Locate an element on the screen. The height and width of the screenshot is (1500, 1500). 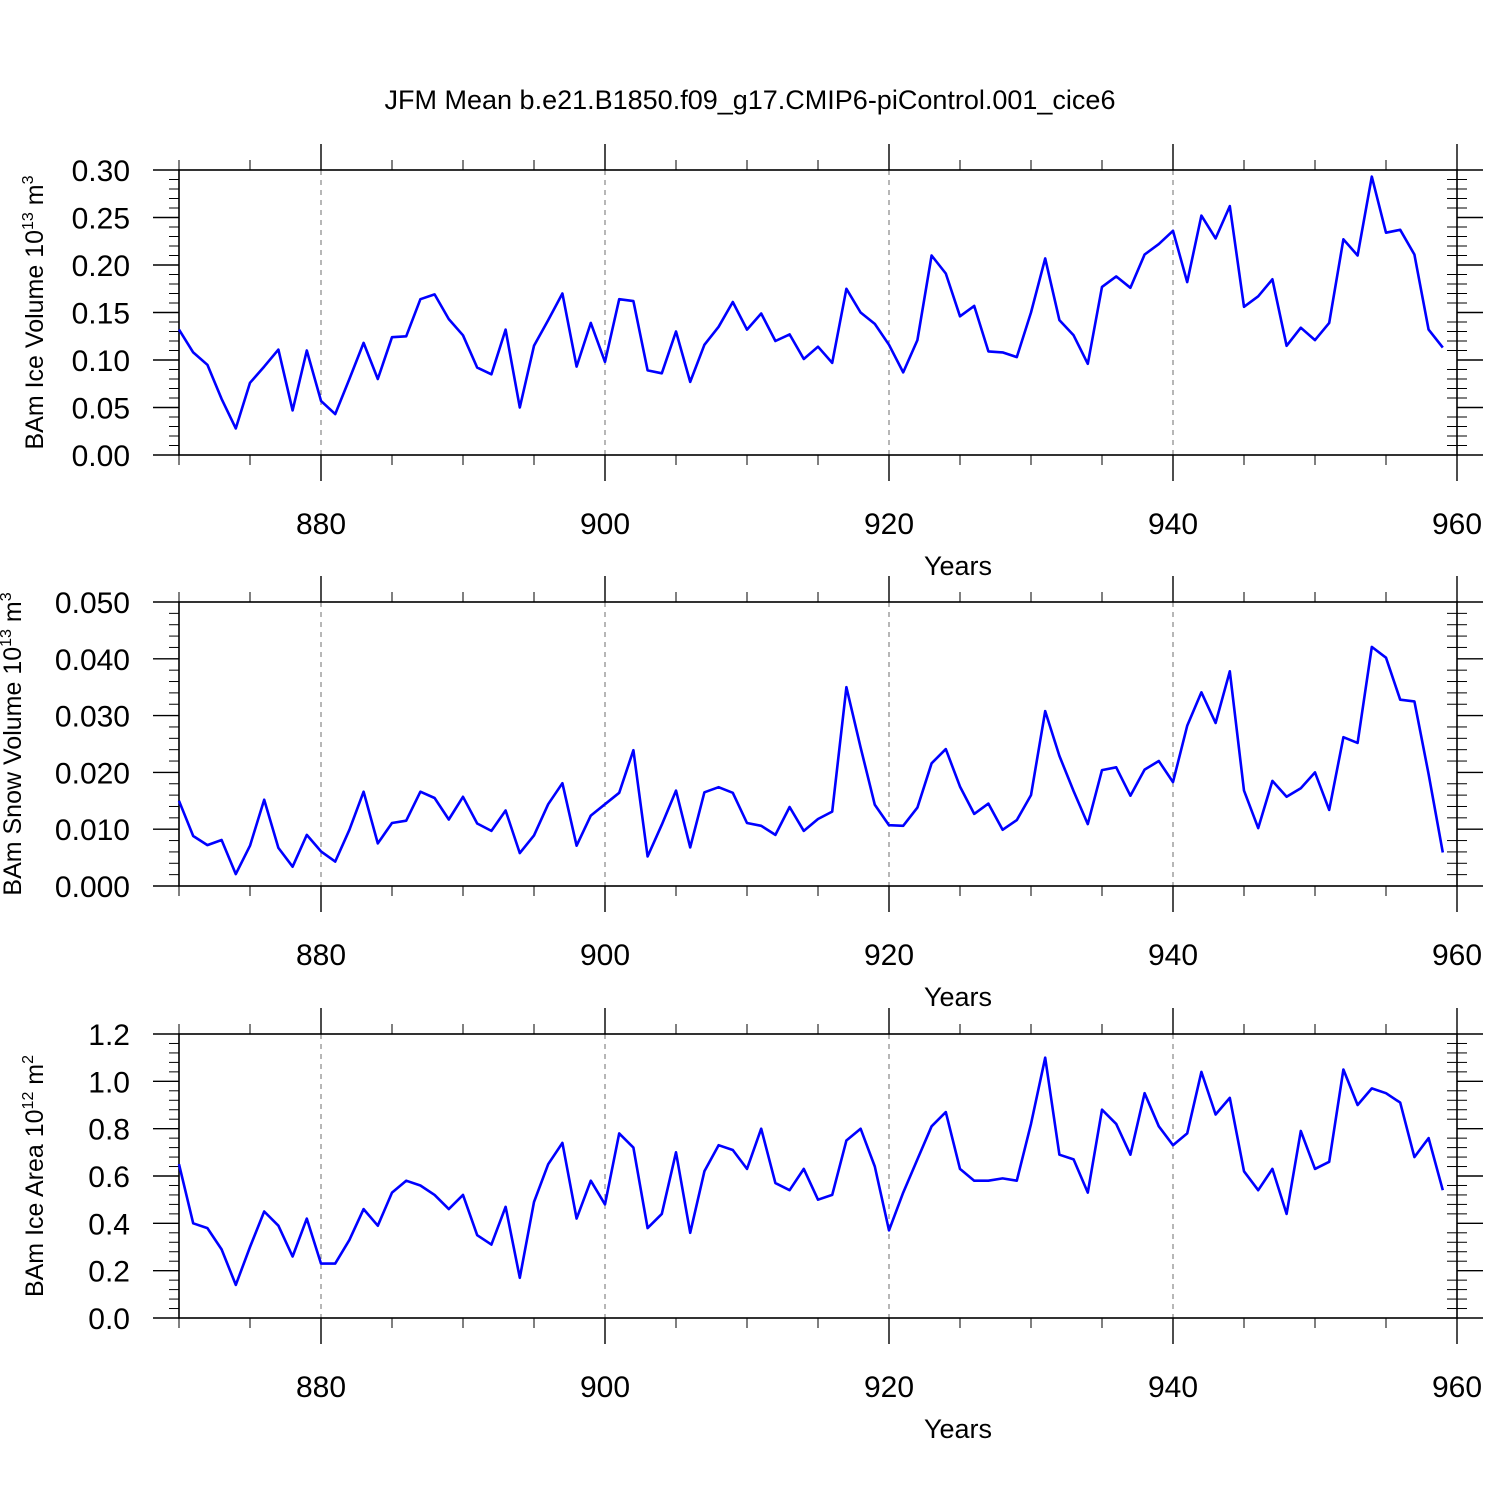
y-tick-label: 0.040 is located at coordinates (92, 660).